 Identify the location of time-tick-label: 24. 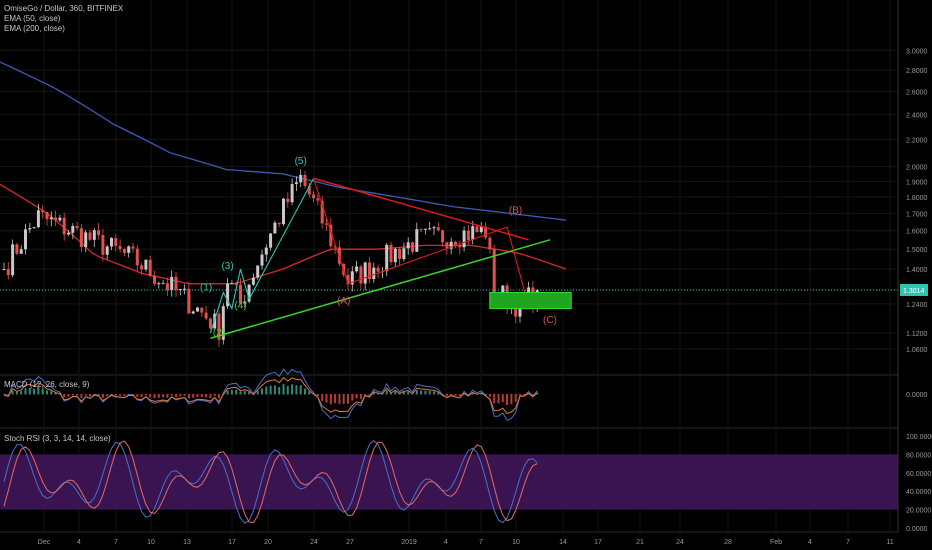
(314, 542).